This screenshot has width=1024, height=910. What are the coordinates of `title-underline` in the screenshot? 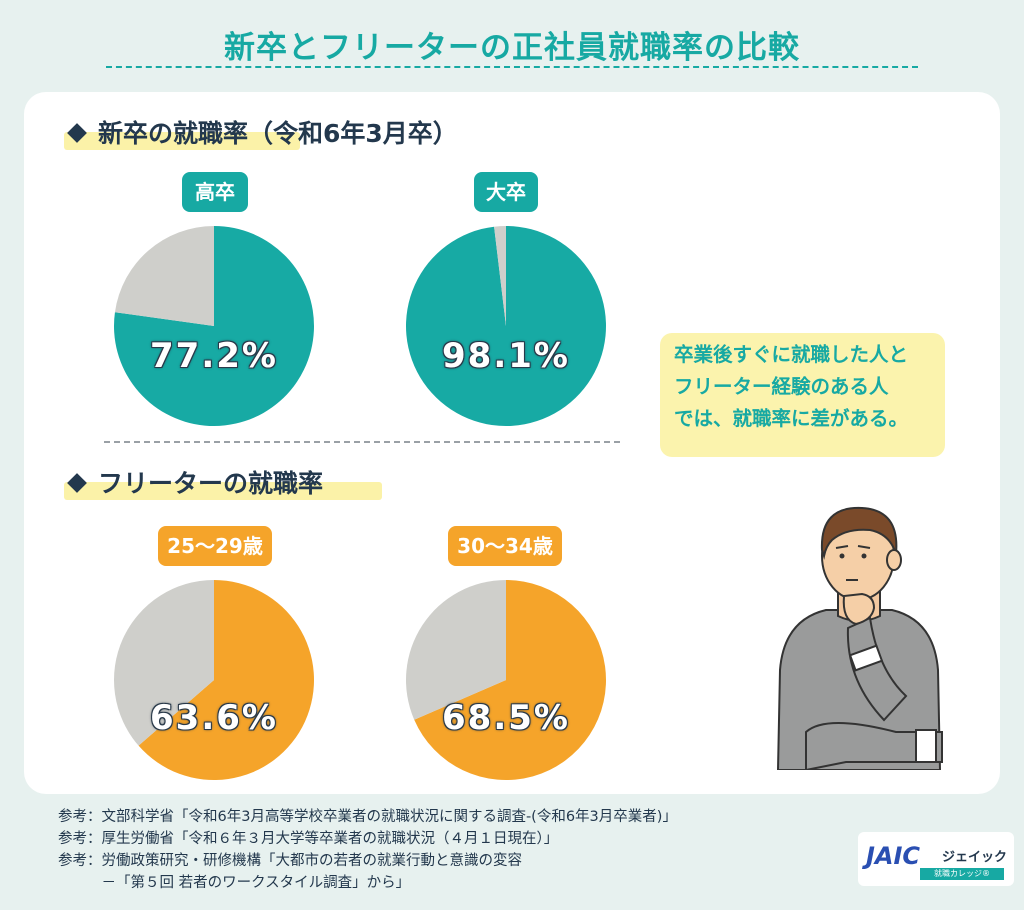 It's located at (512, 67).